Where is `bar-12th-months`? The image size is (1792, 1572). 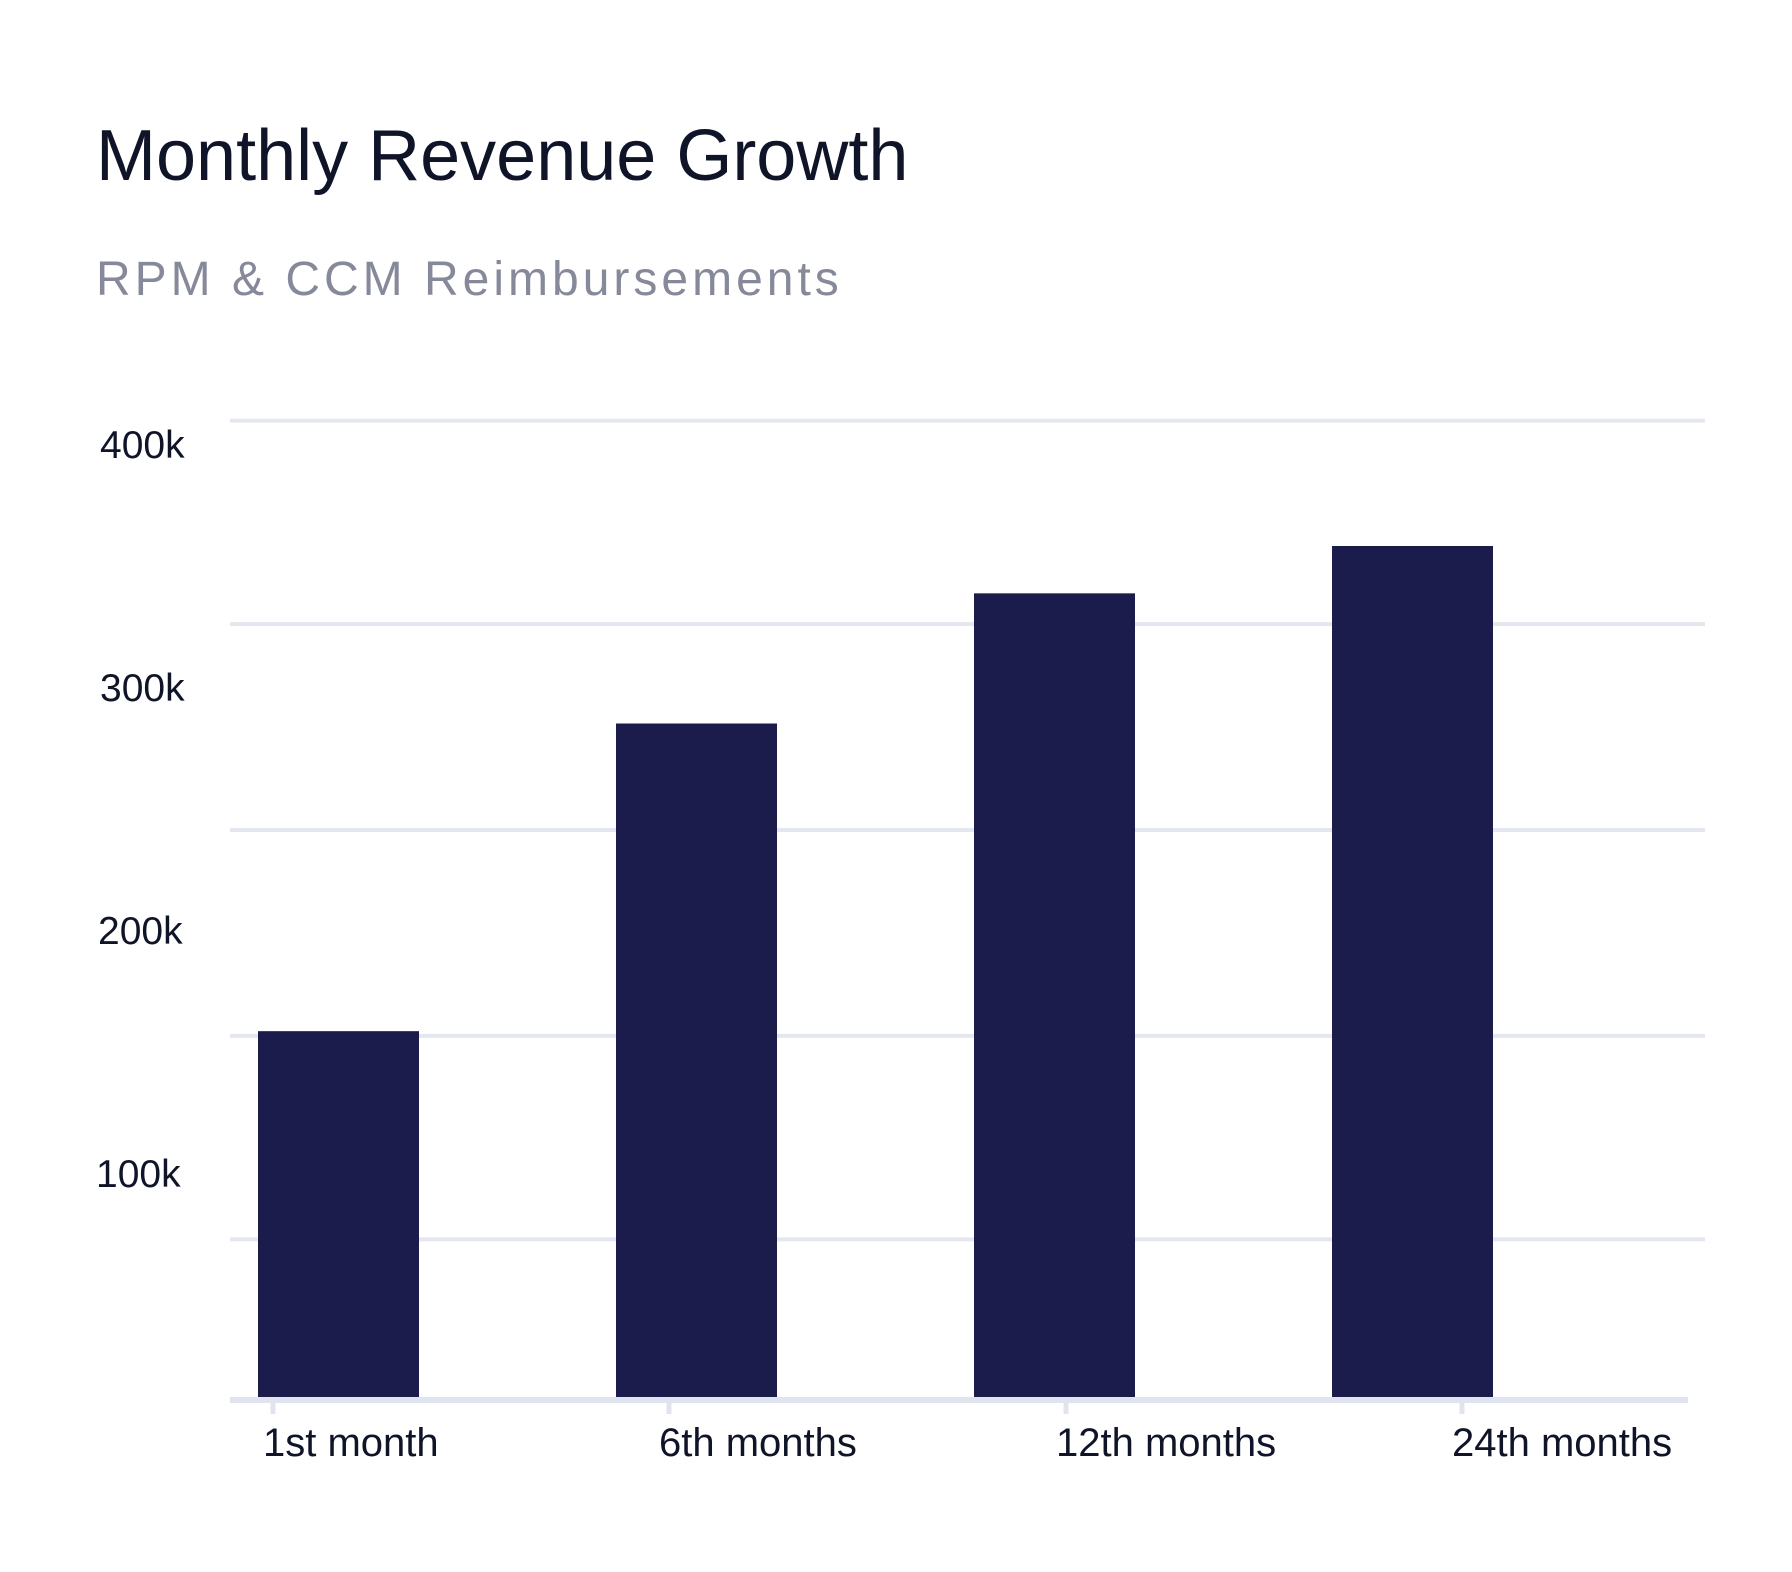 bar-12th-months is located at coordinates (1054, 995).